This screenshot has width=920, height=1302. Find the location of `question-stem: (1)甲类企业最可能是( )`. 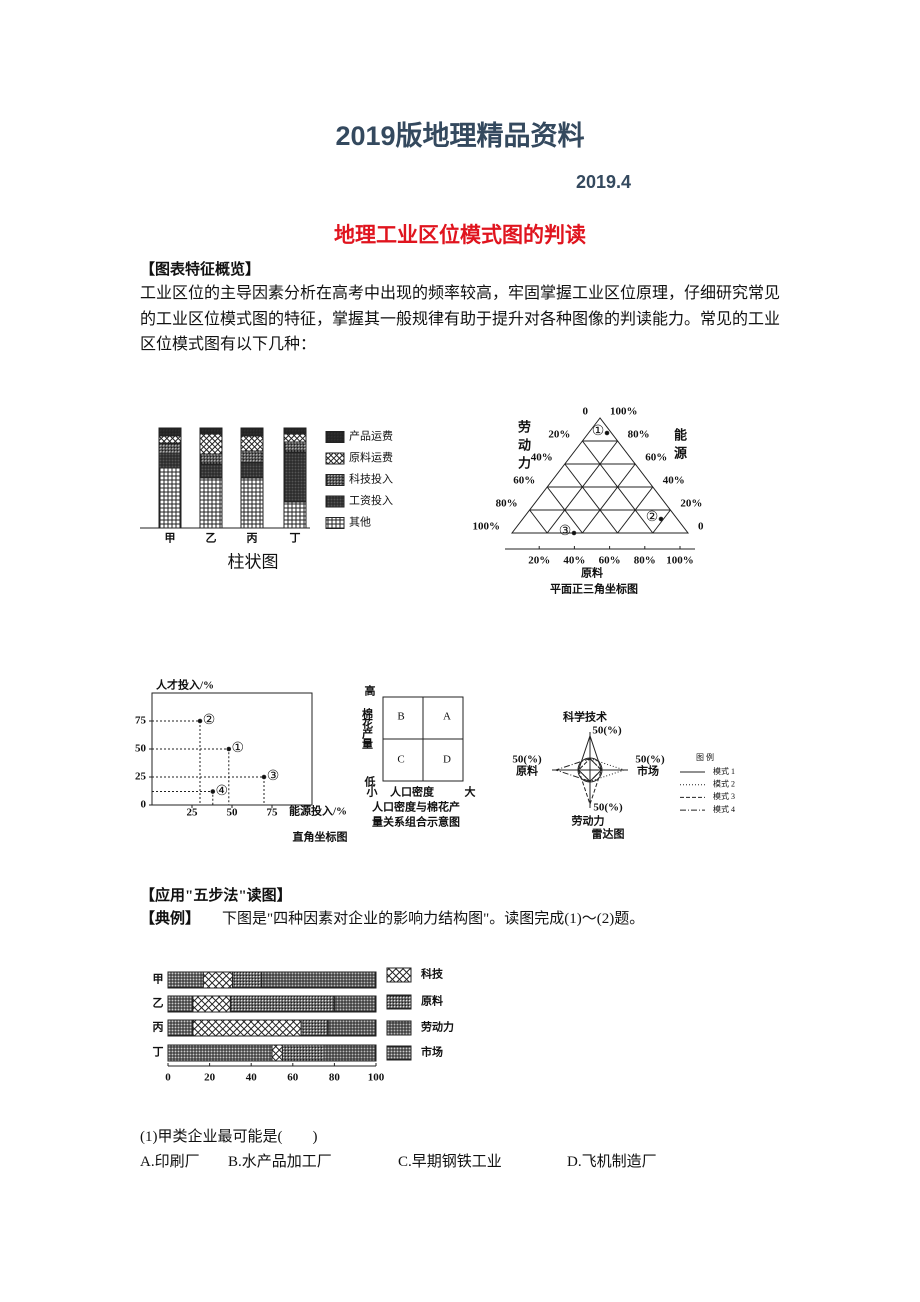

question-stem: (1)甲类企业最可能是( ) is located at coordinates (229, 1137).